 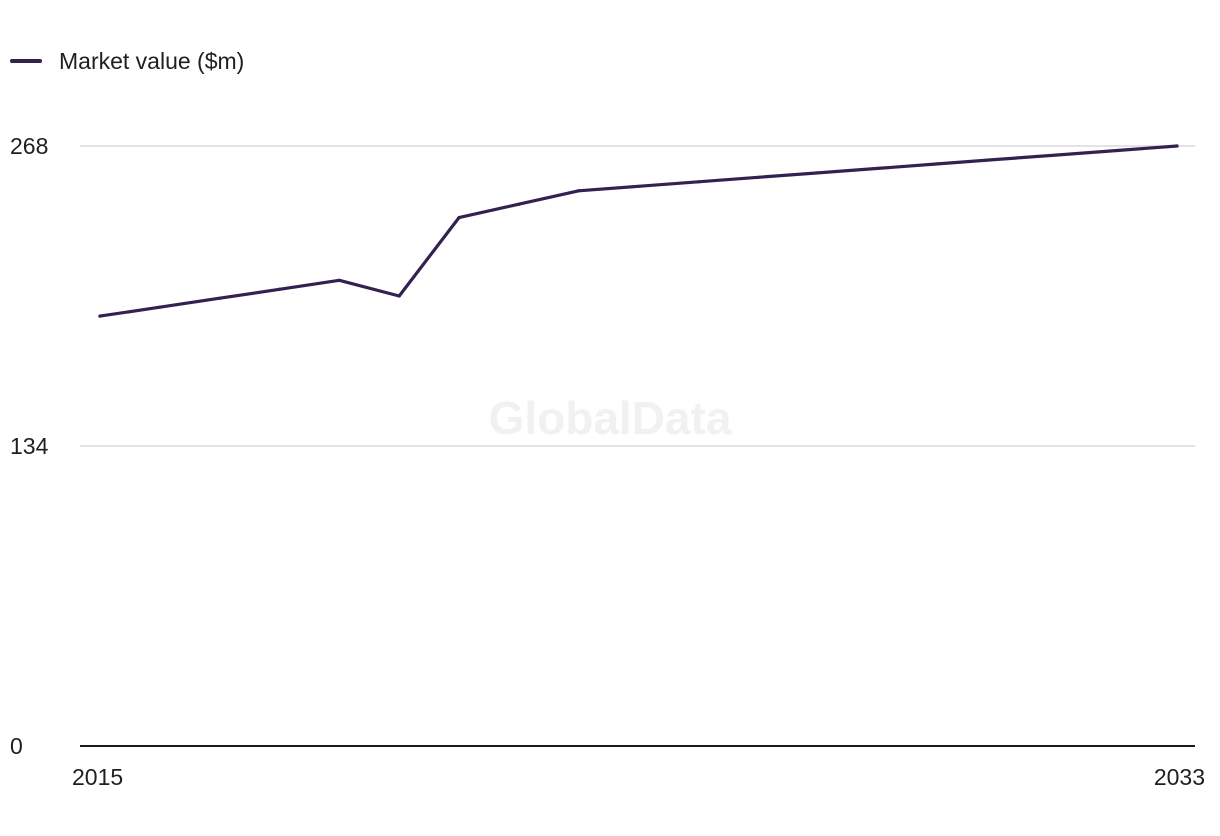 I want to click on x-tick-labels: 2015 2033, so click(x=638, y=777).